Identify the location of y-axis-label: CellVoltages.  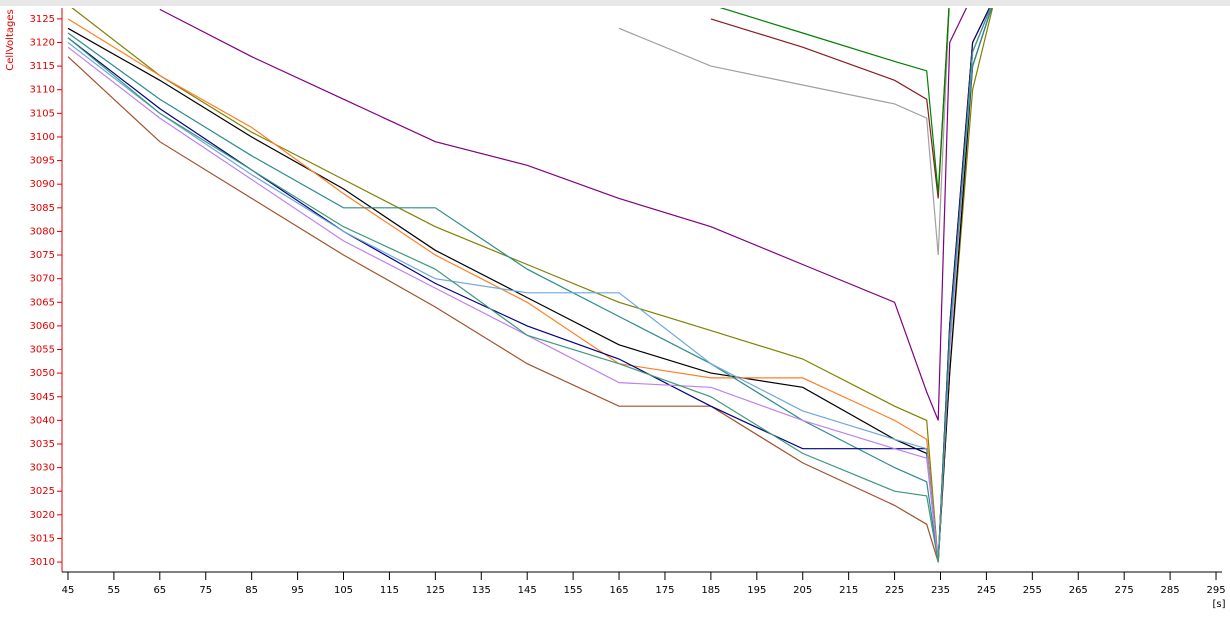
(10, 39).